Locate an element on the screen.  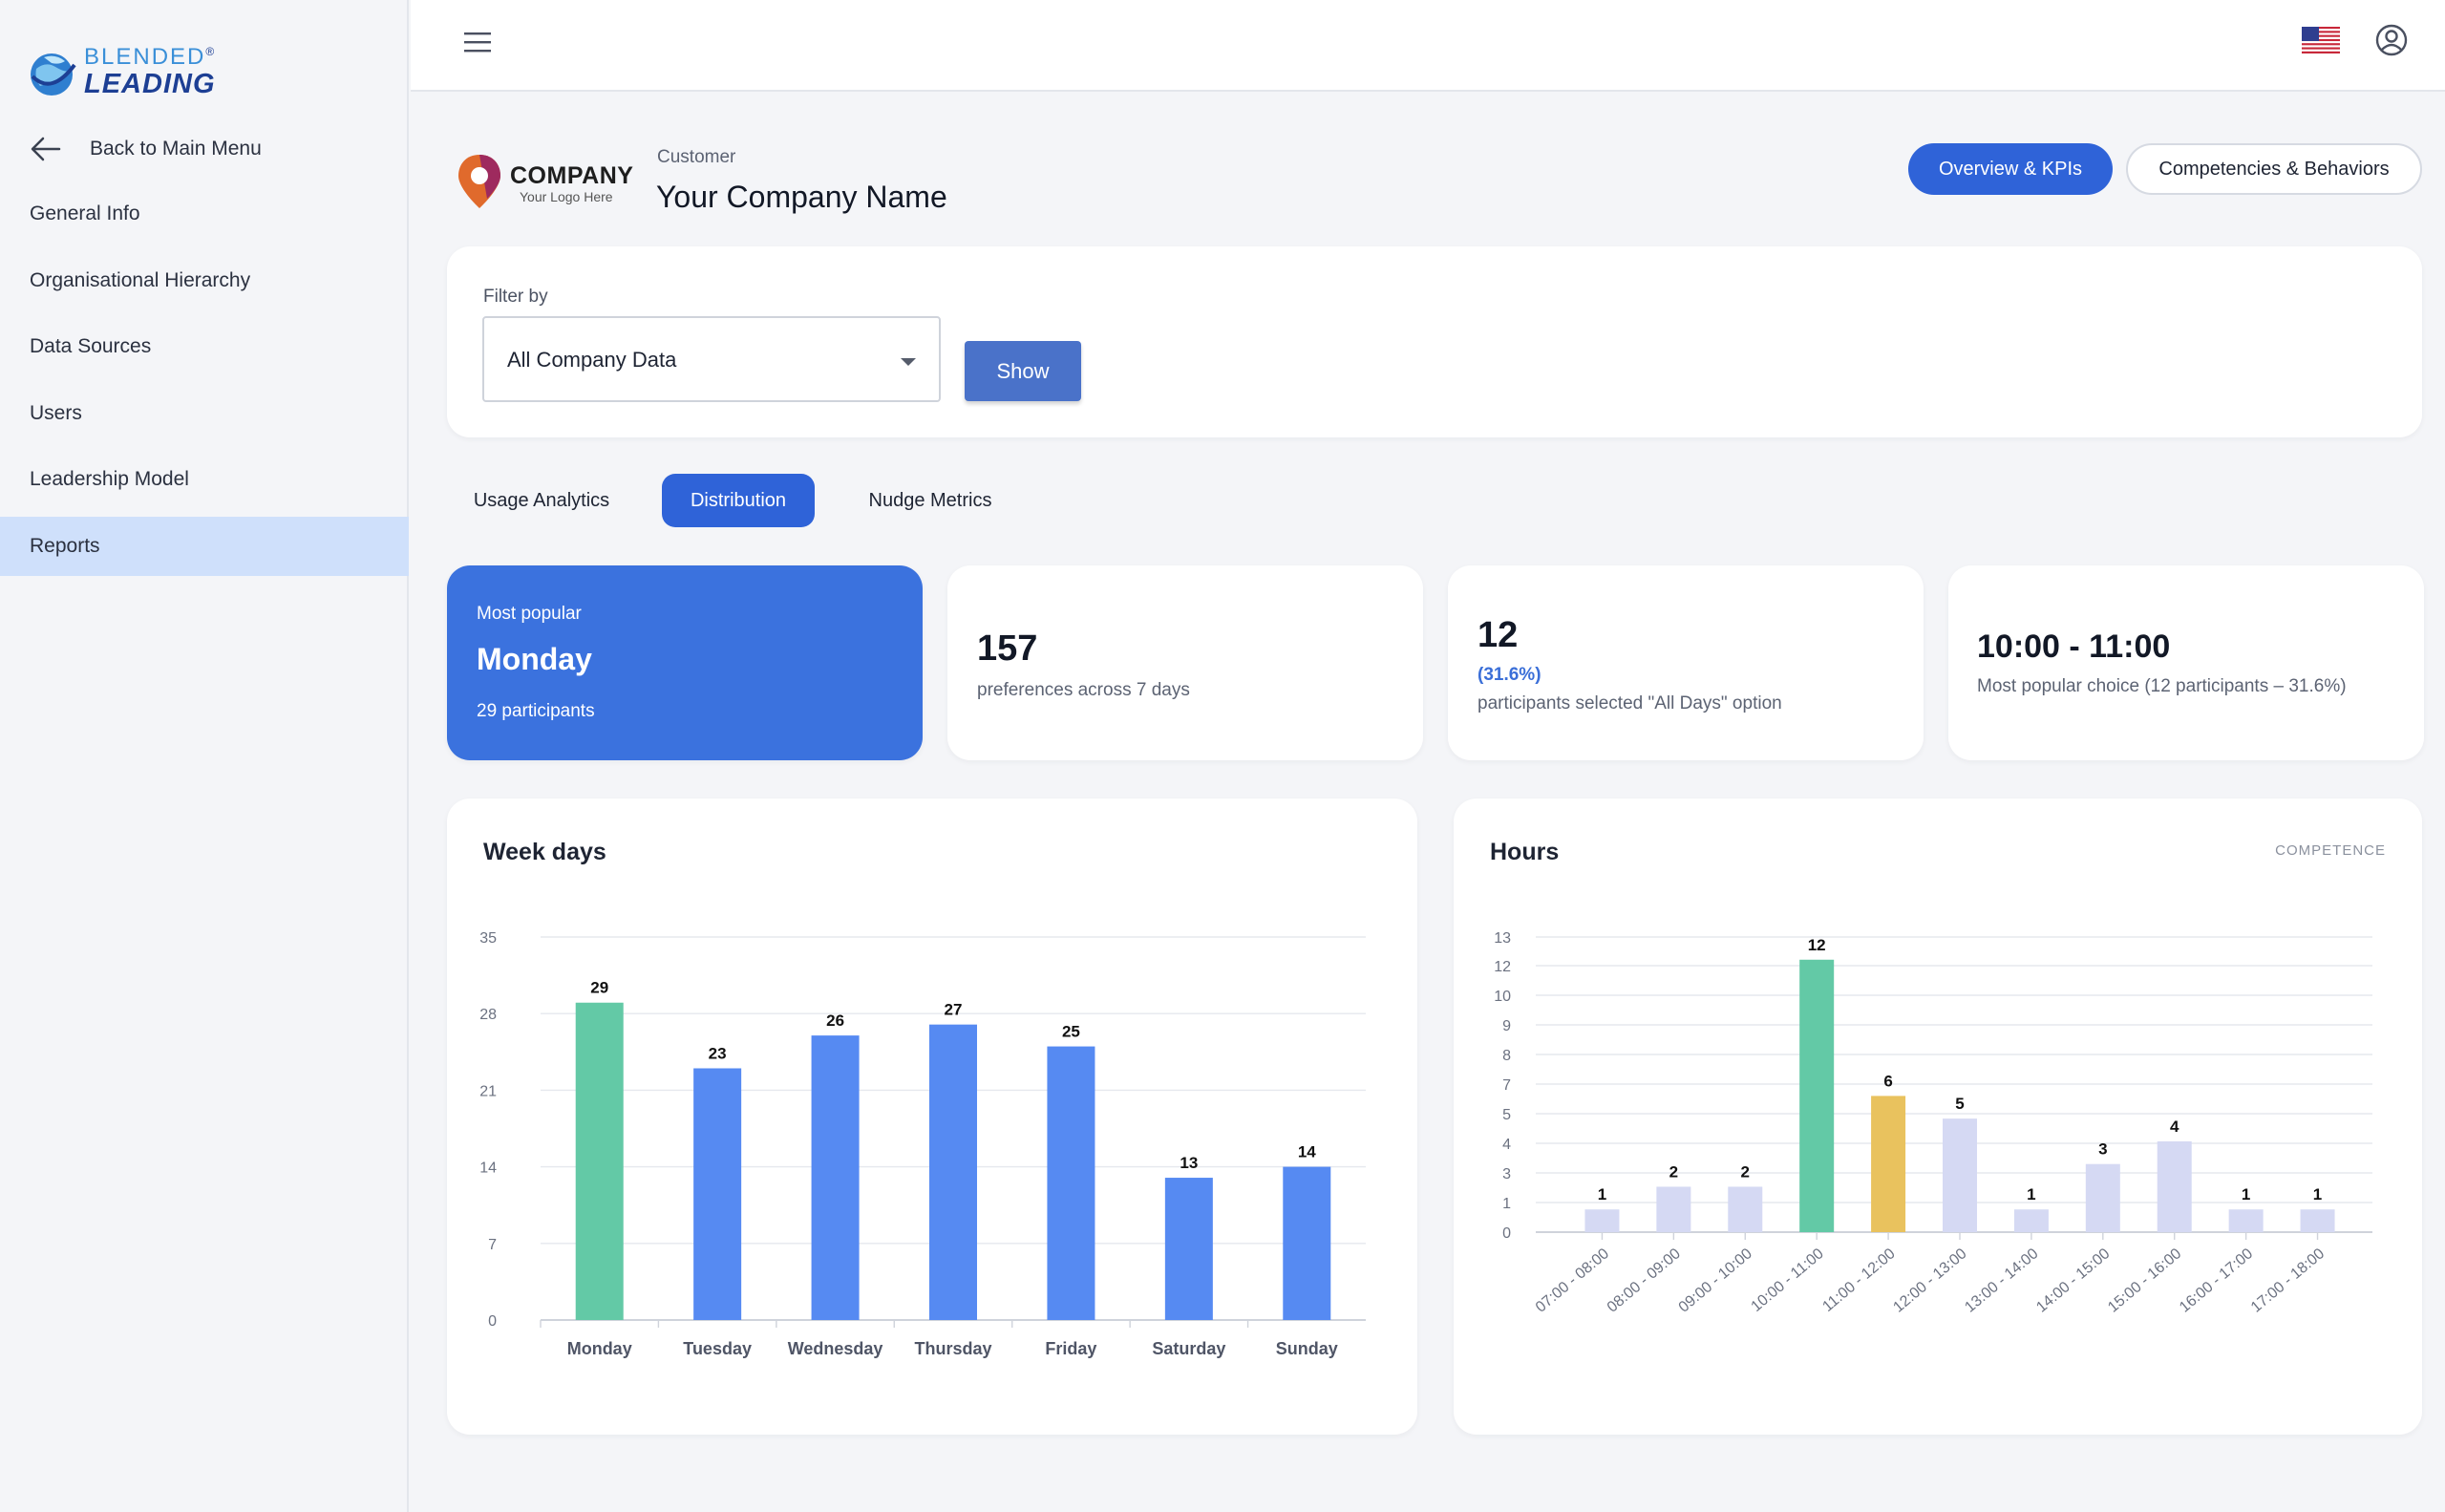
competence-tag: COMPETENCE is located at coordinates (2331, 850).